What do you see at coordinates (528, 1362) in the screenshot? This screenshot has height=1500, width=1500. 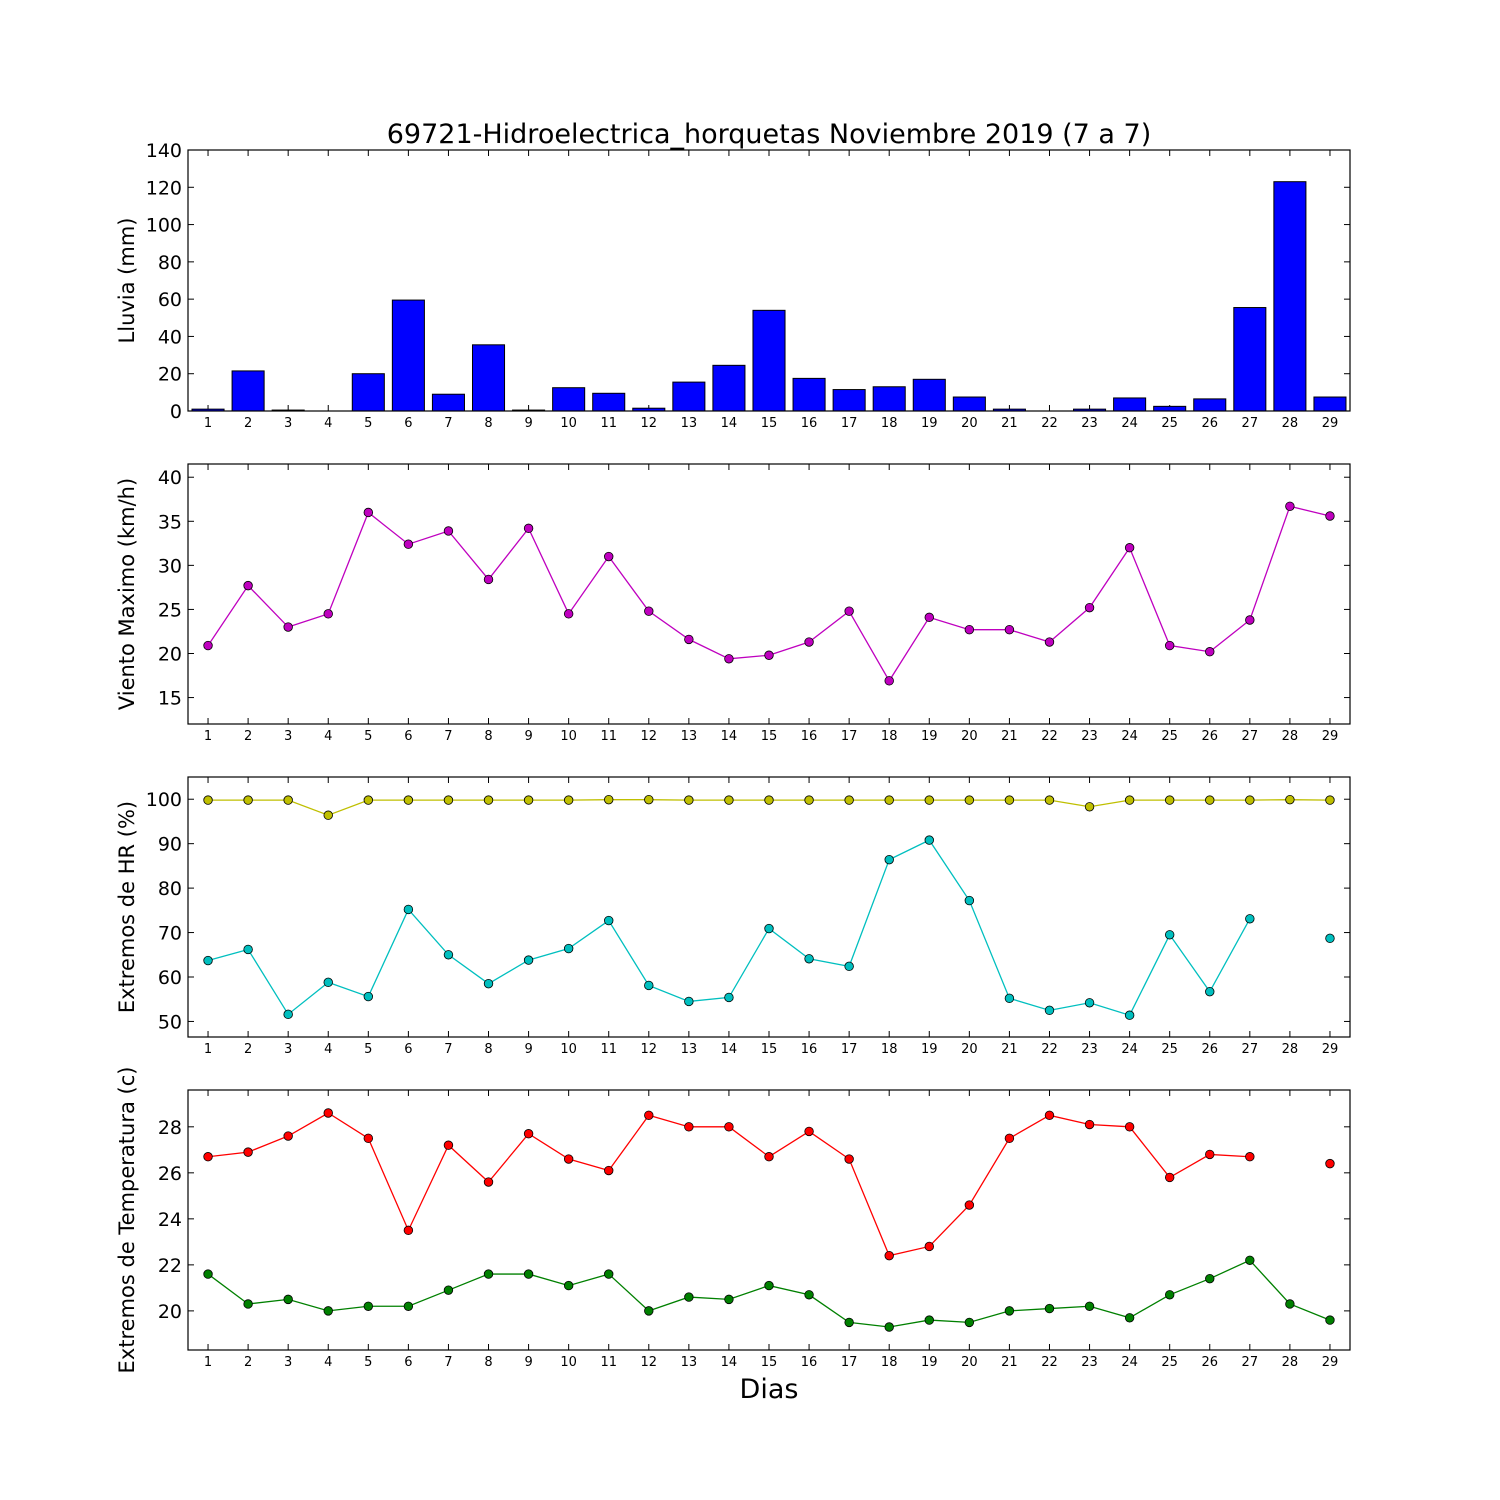 I see `temperature-x-tick-label: 9` at bounding box center [528, 1362].